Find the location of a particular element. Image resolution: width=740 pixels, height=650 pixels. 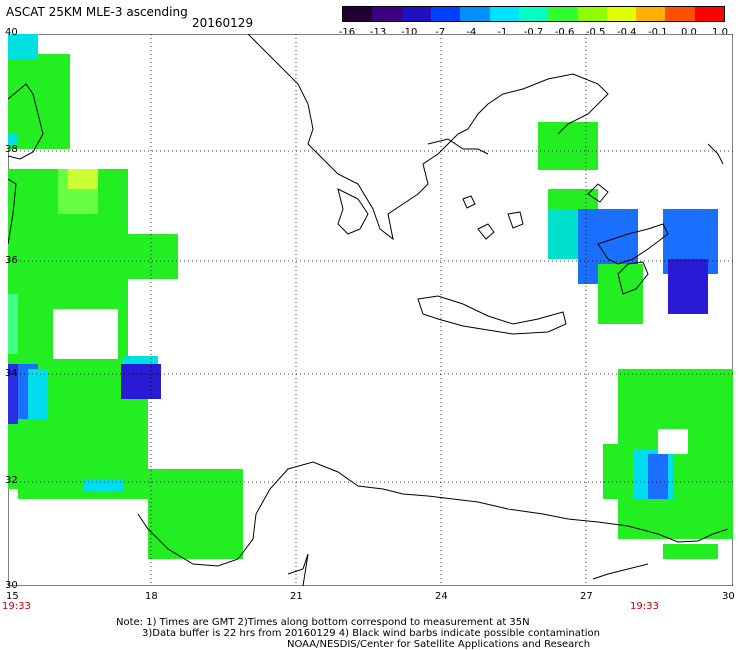

lat-label-40: 40 is located at coordinates (11, 32).